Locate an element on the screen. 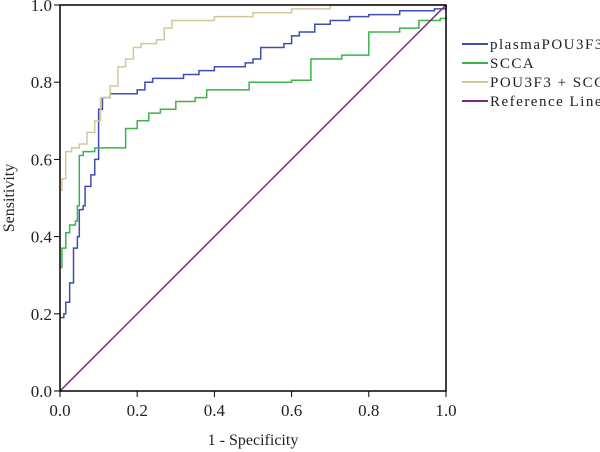 This screenshot has width=600, height=452. y-tick-label: 0.2 is located at coordinates (41, 314).